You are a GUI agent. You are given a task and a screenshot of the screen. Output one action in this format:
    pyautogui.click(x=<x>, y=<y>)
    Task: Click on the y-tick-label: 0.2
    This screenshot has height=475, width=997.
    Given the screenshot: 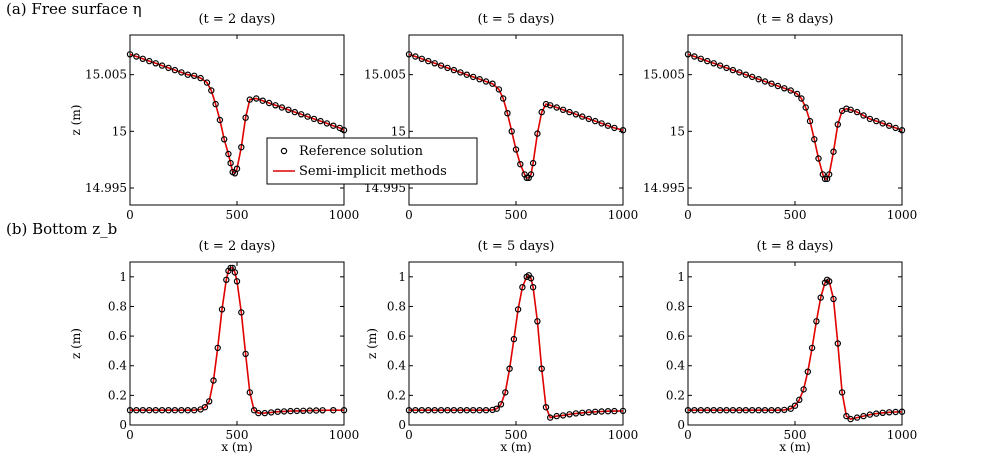 What is the action you would take?
    pyautogui.click(x=117, y=395)
    